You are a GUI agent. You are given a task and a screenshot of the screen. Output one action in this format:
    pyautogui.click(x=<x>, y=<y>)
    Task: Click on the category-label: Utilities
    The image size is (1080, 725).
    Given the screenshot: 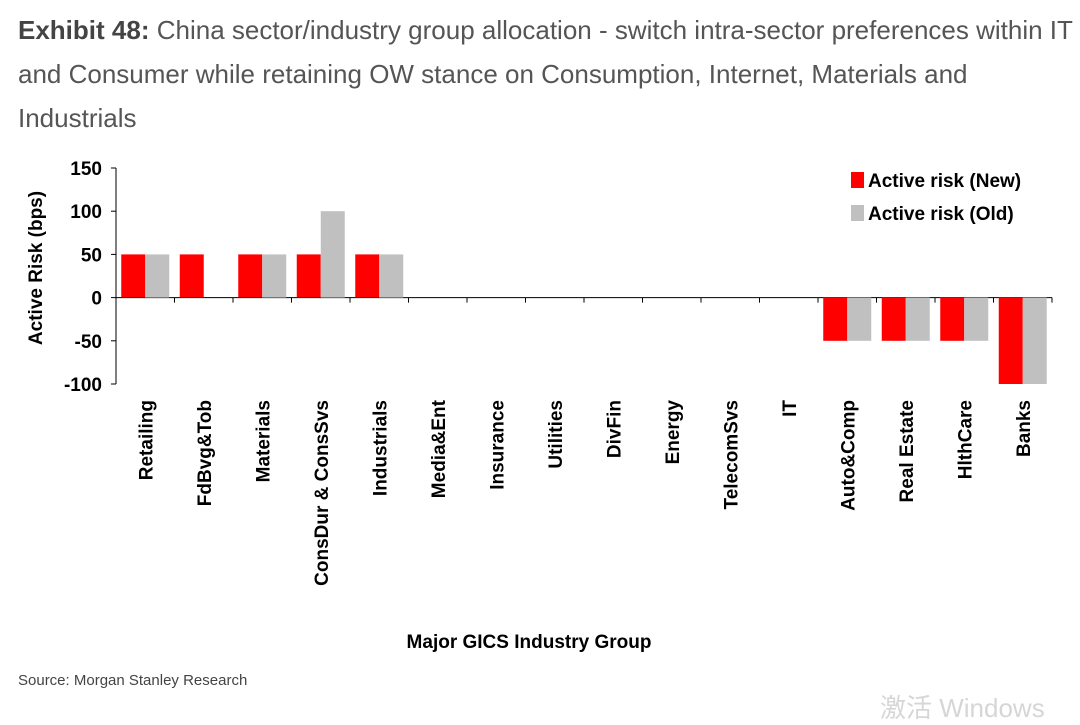 What is the action you would take?
    pyautogui.click(x=556, y=434)
    